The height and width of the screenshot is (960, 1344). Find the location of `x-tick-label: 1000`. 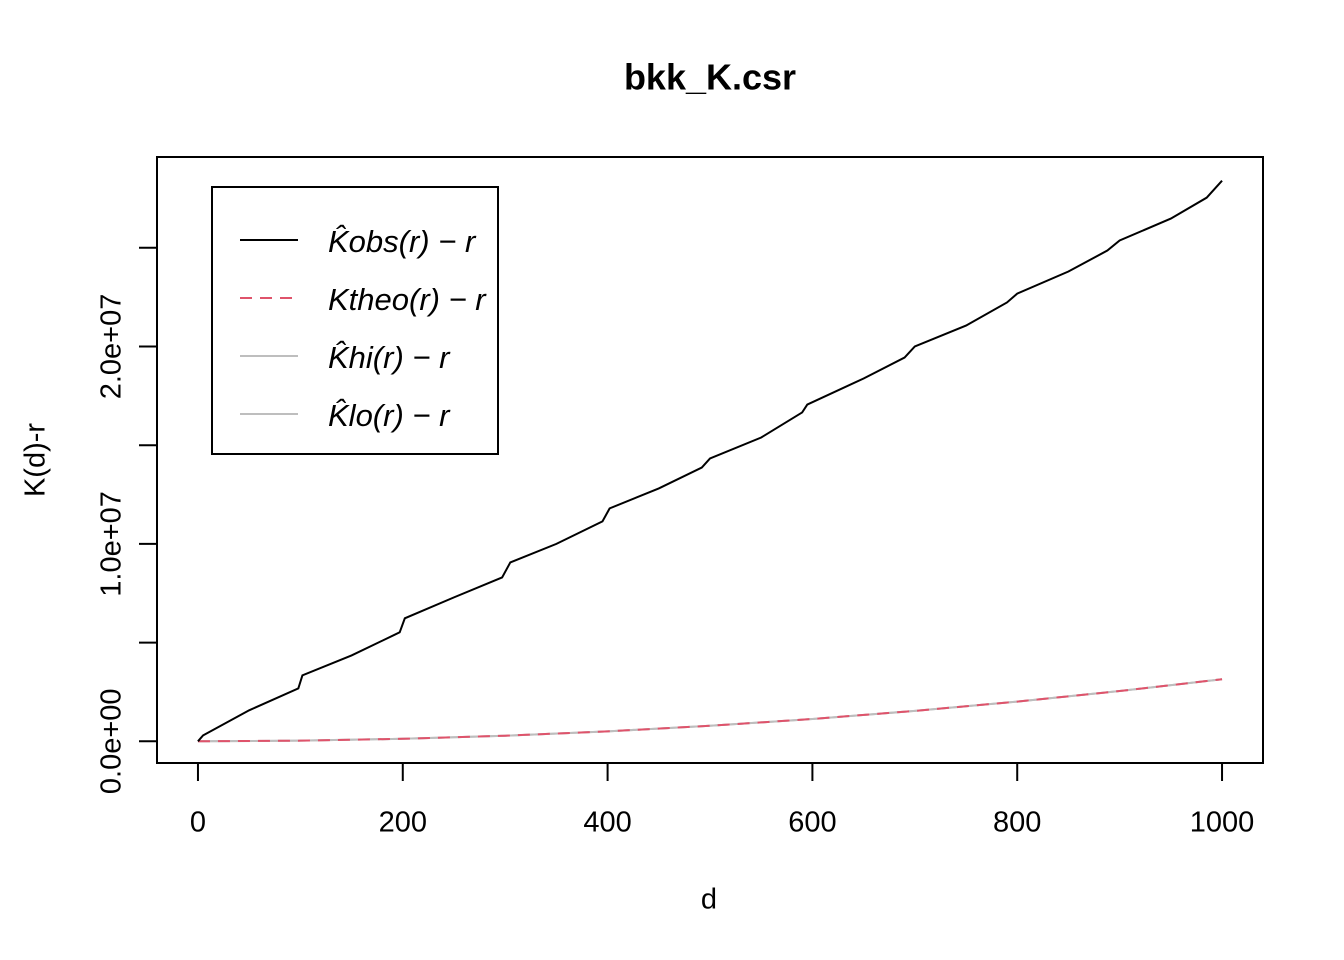

x-tick-label: 1000 is located at coordinates (1222, 823).